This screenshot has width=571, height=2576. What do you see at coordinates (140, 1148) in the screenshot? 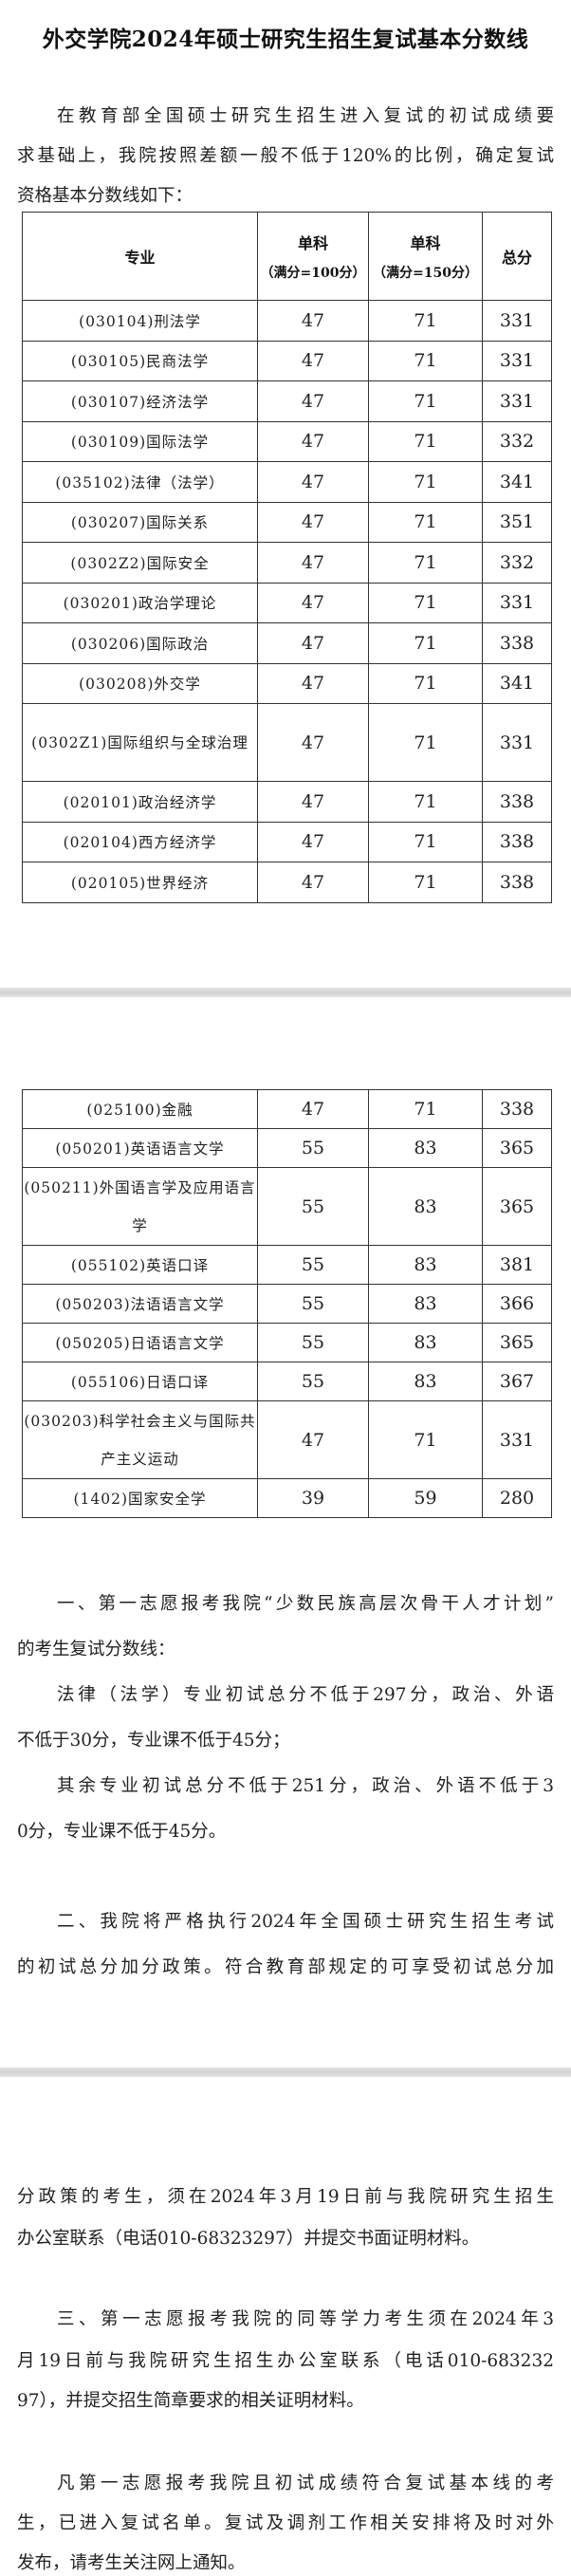
I see `major-cell: (050201)英语语言文学` at bounding box center [140, 1148].